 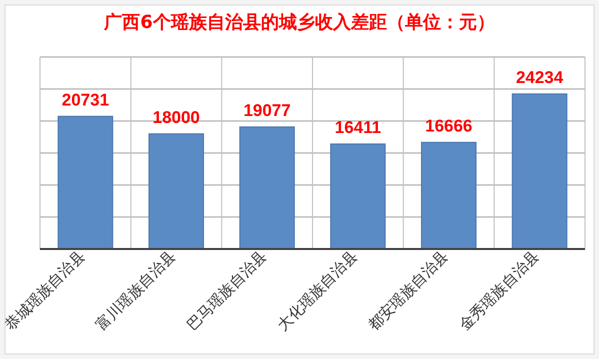 I want to click on x-tick-label: 金秀瑶族自治县, so click(x=498, y=290).